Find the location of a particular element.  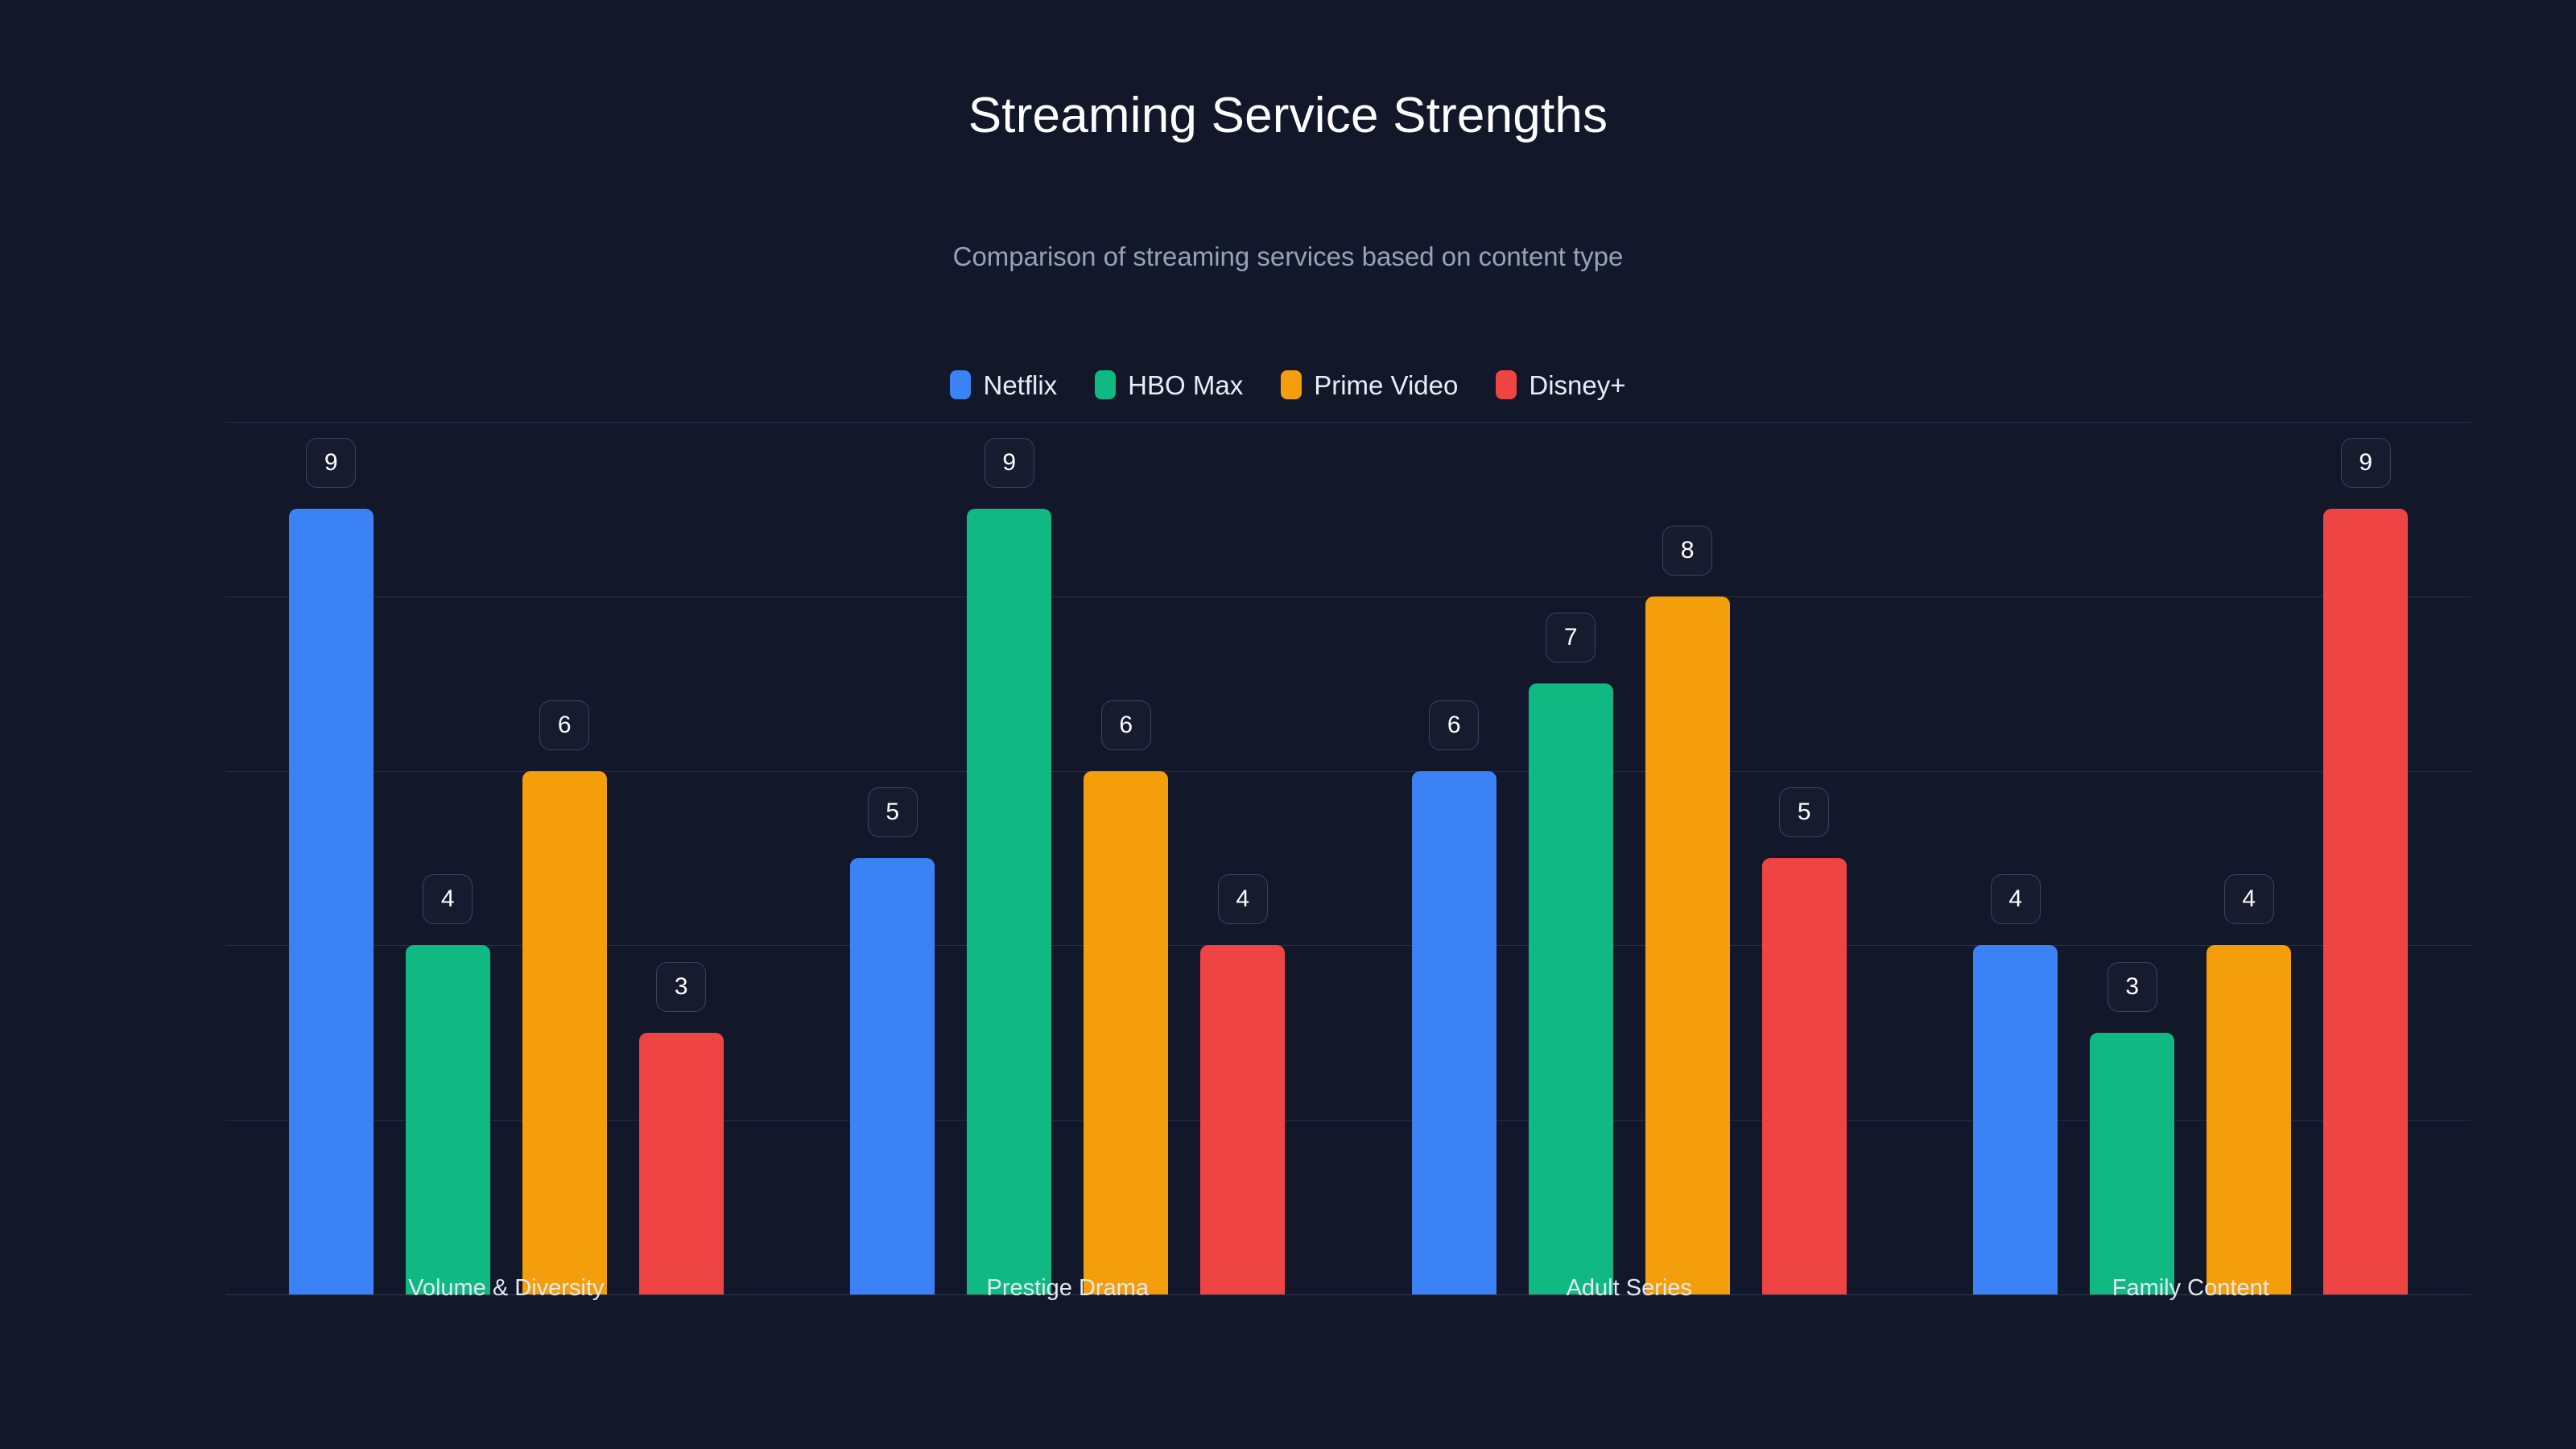

x-axis-category-label: Family Content is located at coordinates (2190, 1288).